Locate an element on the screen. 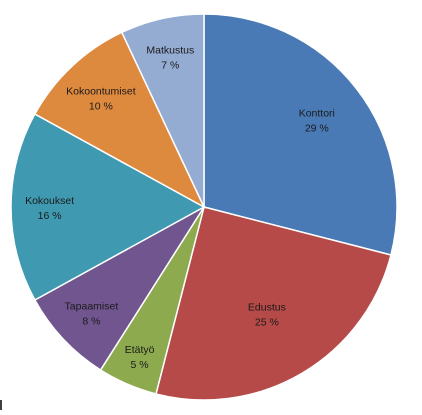  pie-slice-matkustus is located at coordinates (162, 110).